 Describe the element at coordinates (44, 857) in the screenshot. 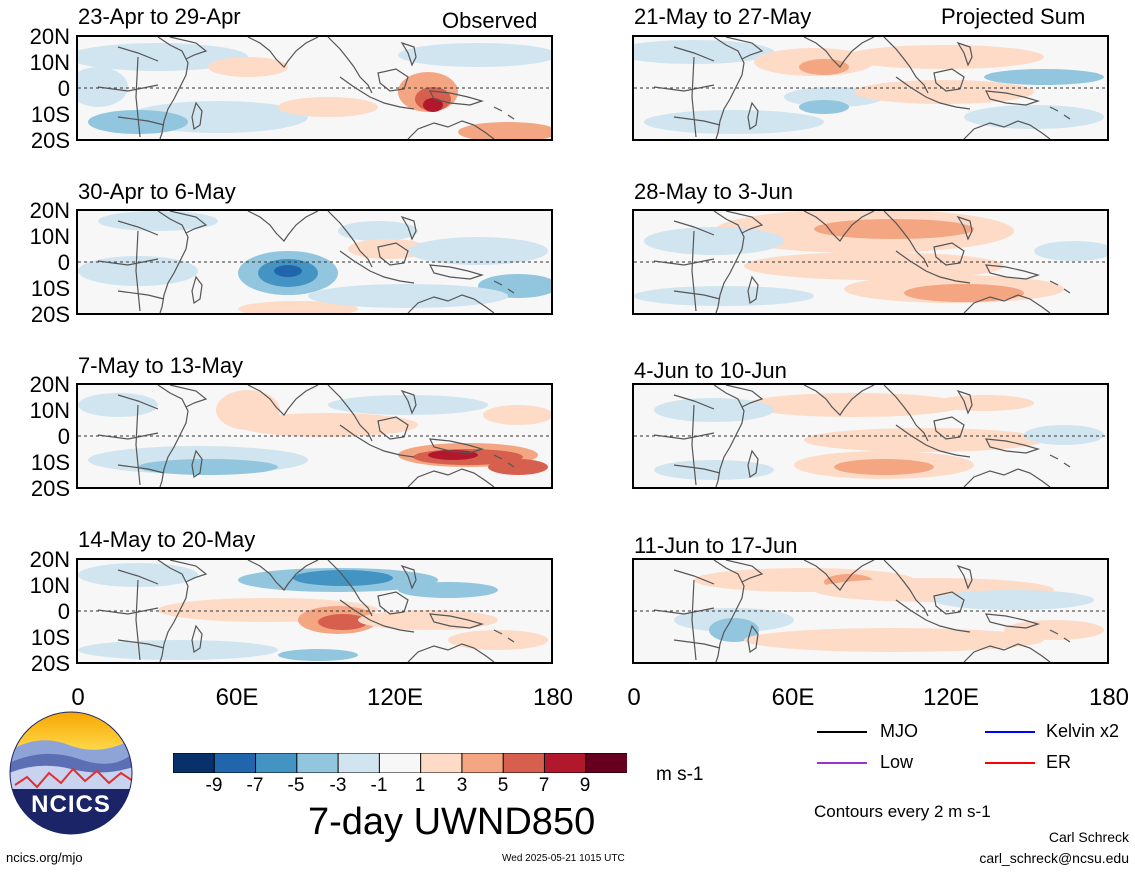

I see `footer-url: ncics.org/mjo` at that location.